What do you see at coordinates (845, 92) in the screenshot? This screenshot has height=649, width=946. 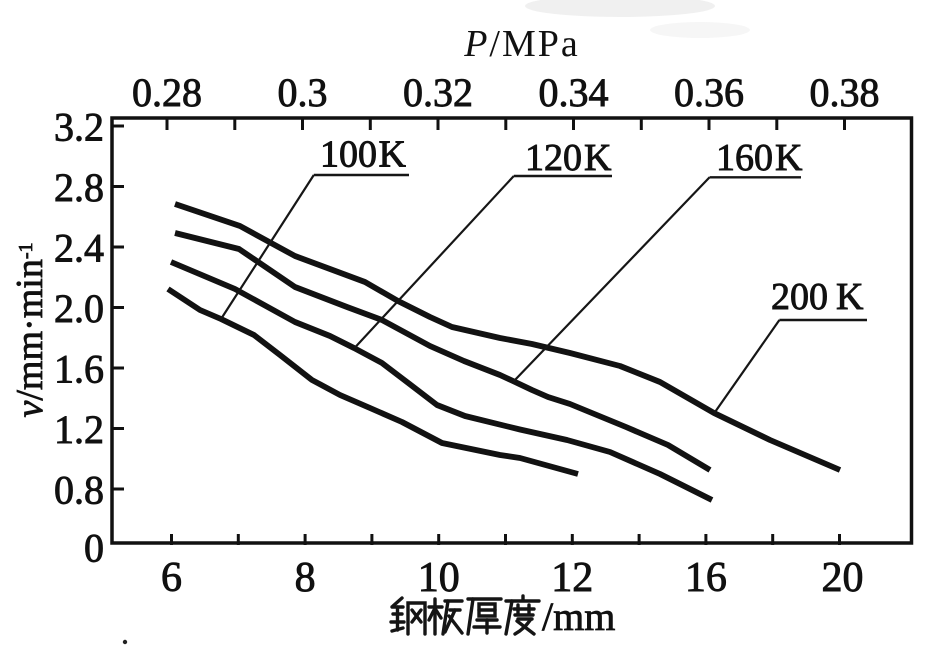 I see `svg-text: 0.38` at bounding box center [845, 92].